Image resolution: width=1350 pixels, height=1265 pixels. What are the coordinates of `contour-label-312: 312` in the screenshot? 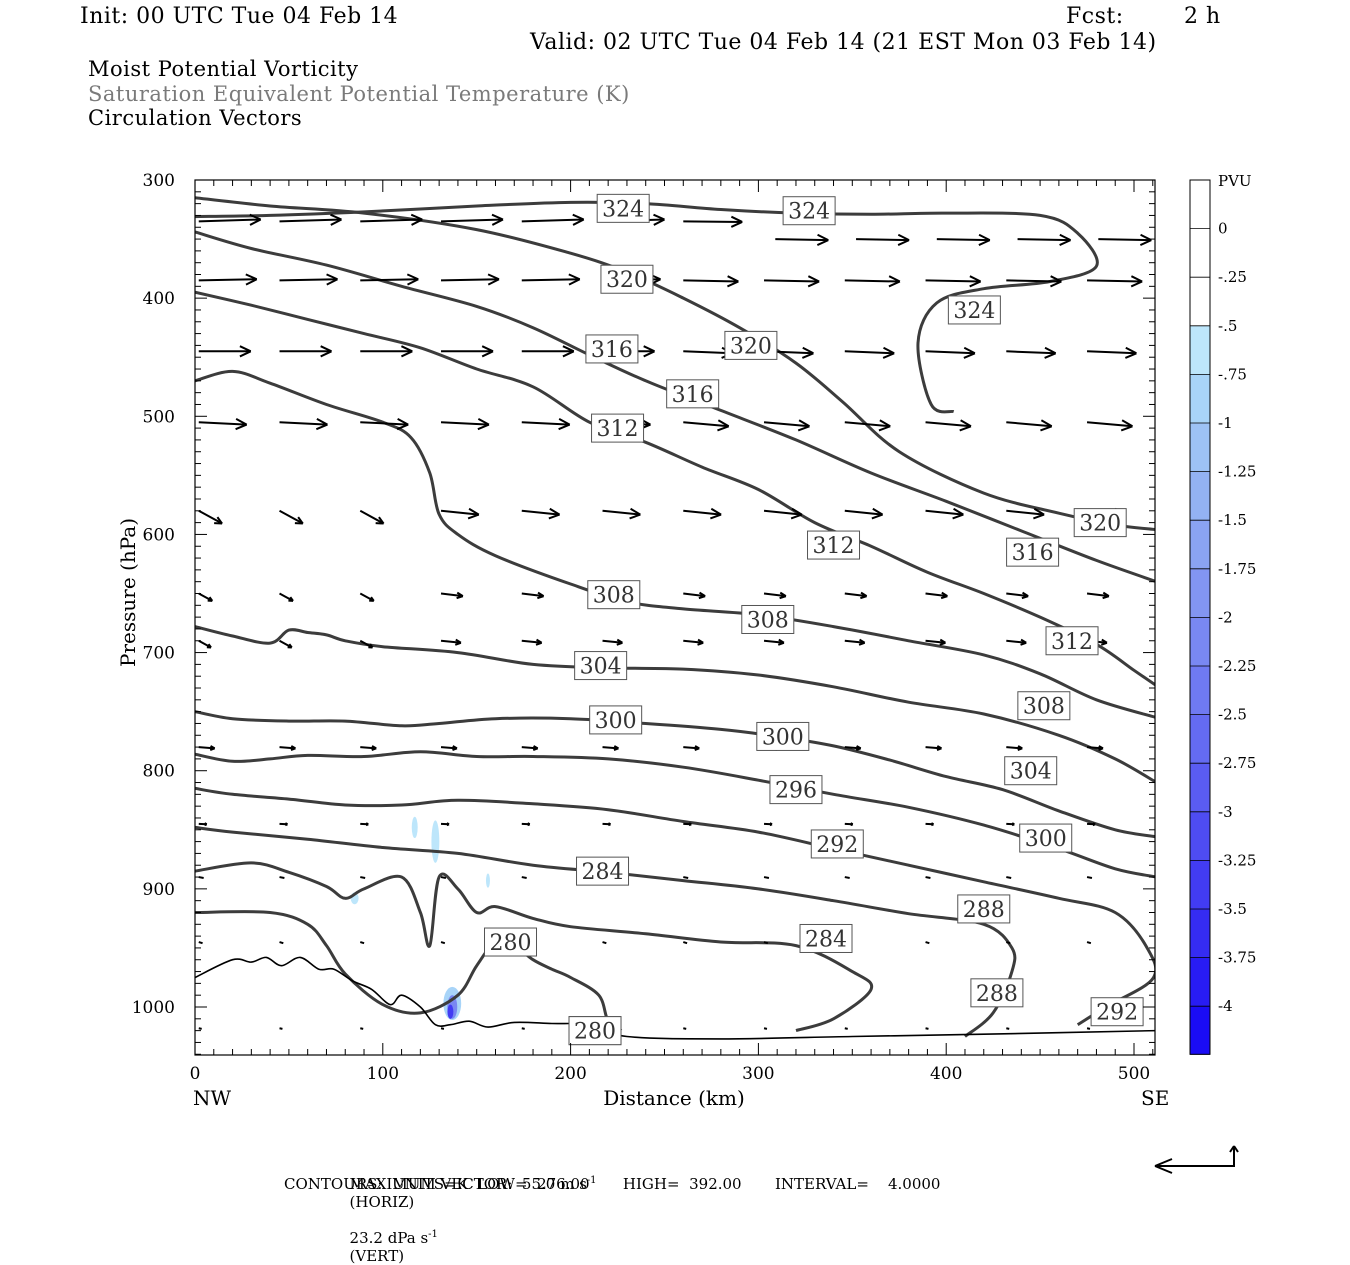 It's located at (1072, 642).